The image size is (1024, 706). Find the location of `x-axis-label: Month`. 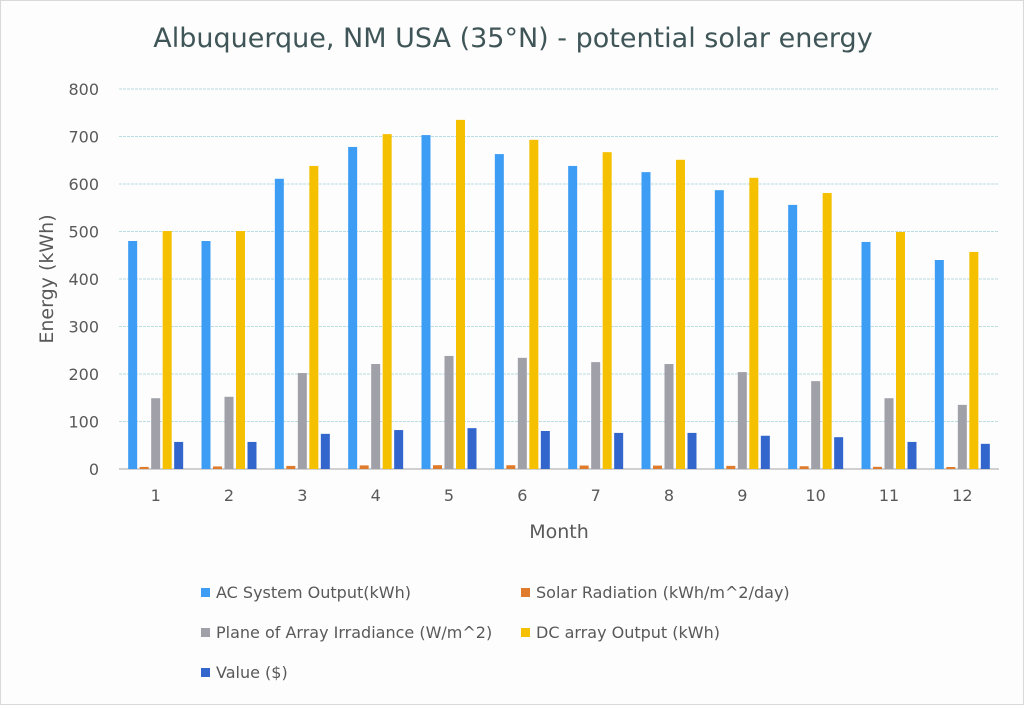

x-axis-label: Month is located at coordinates (559, 532).